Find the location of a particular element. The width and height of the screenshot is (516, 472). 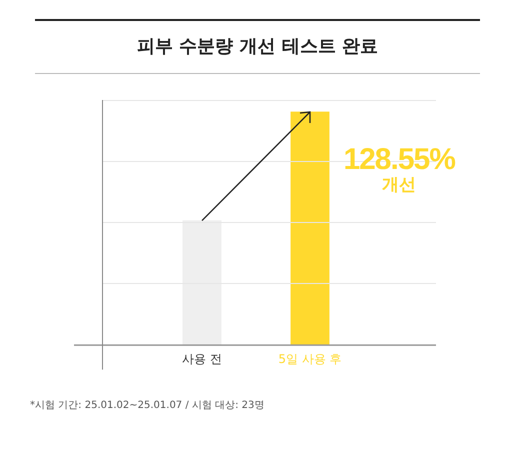

text: *시험 기간: 25.01.02~25.01.07 / 시험 대상: 23명 is located at coordinates (147, 405).